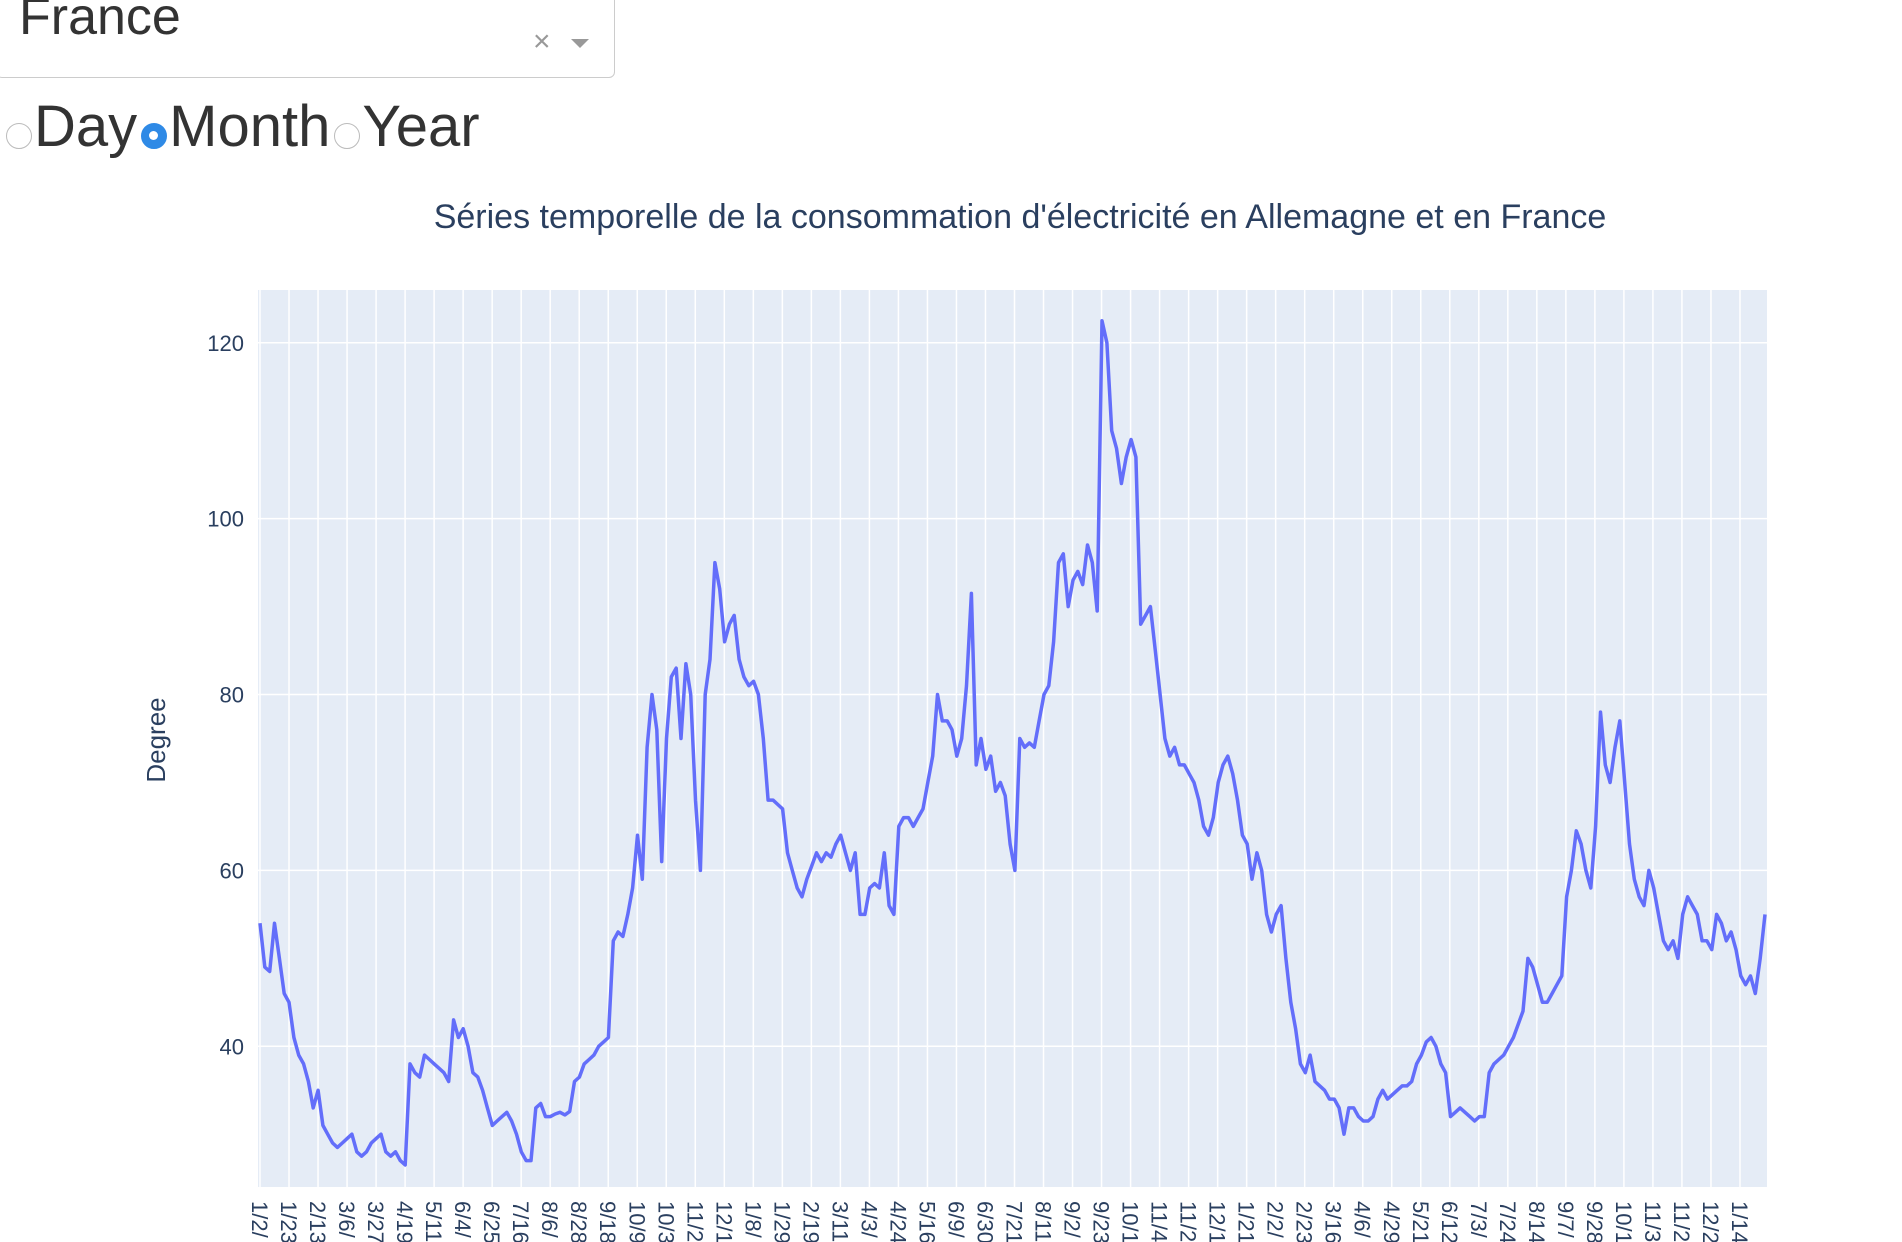  I want to click on radio-button-month, so click(154, 136).